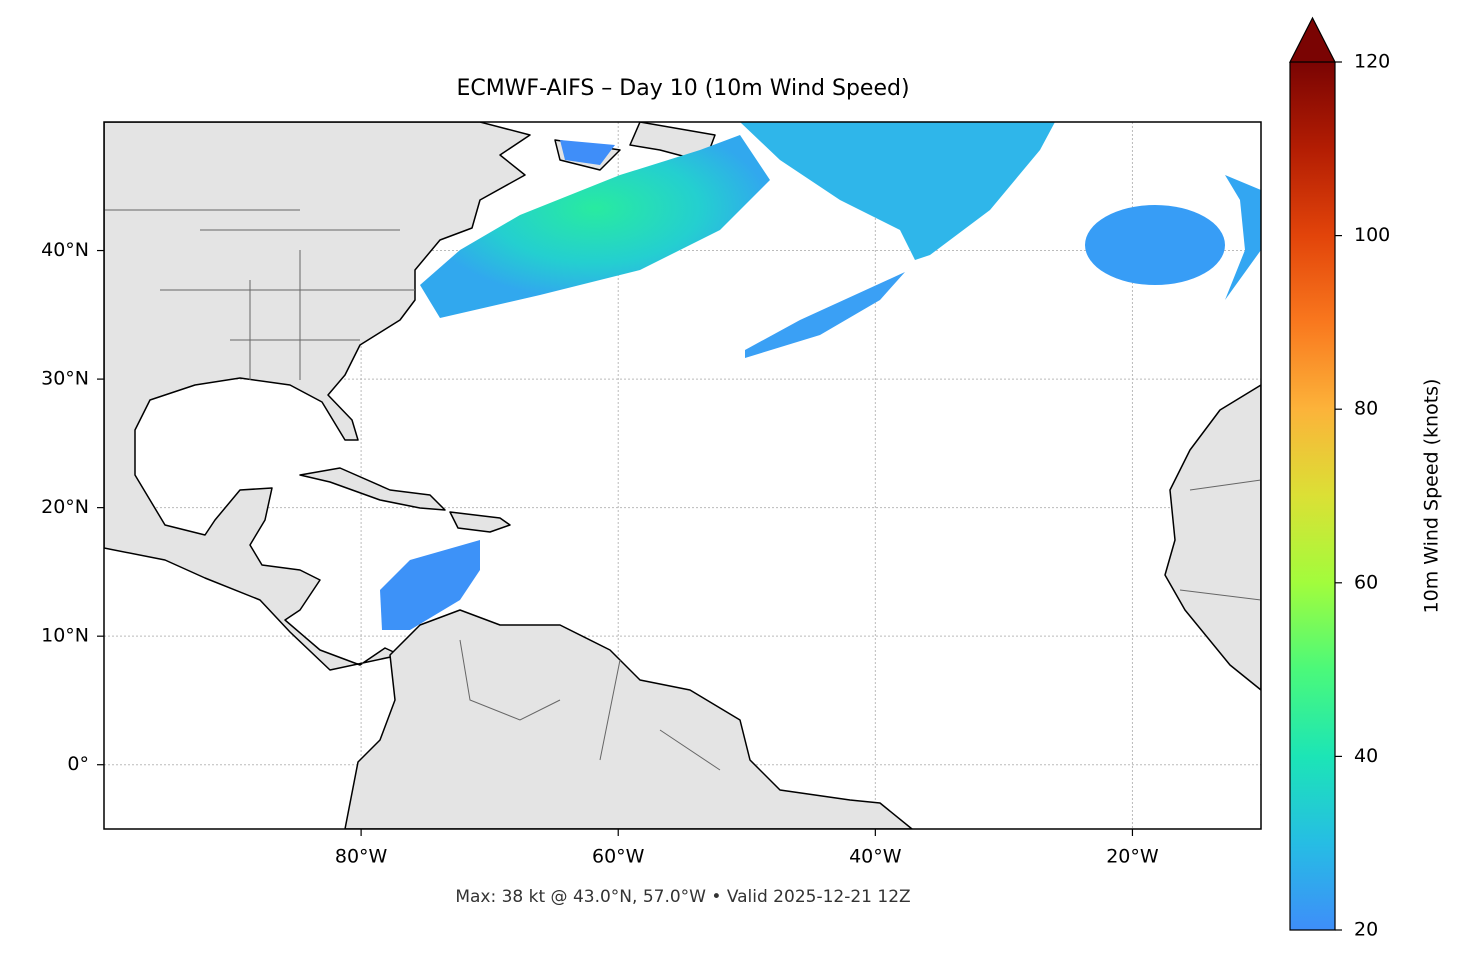  I want to click on x-tick-label: 80°W, so click(361, 857).